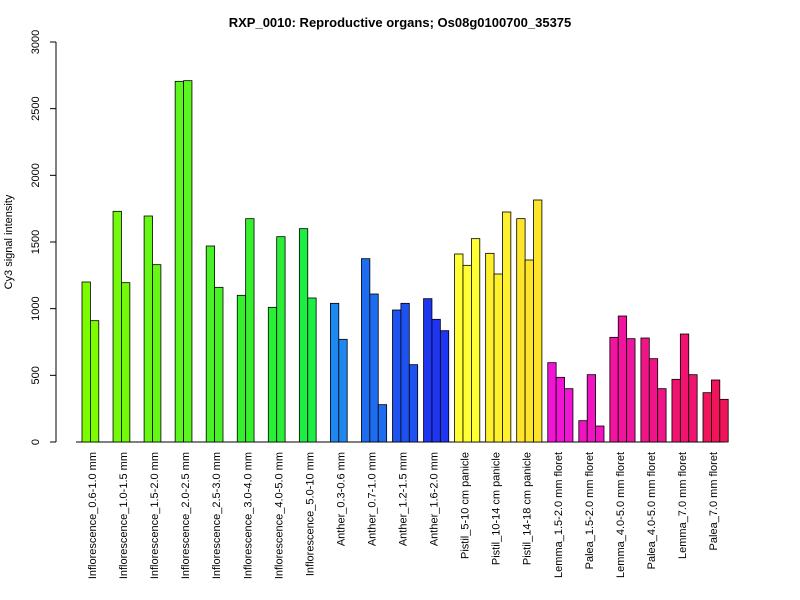 The width and height of the screenshot is (800, 600). I want to click on category-label: Inflorescence_2.5-3.0 mm, so click(217, 515).